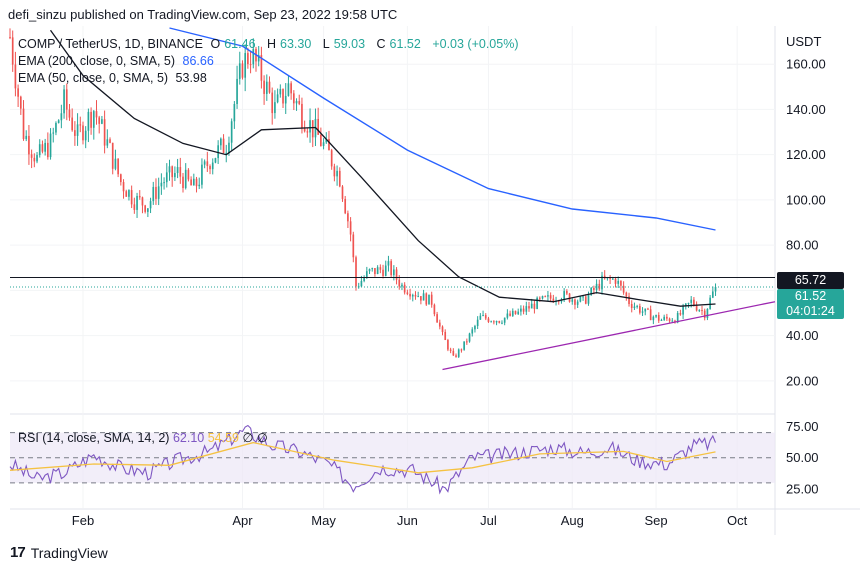  What do you see at coordinates (118, 61) in the screenshot?
I see `legend-ema200: EMA (200, close, 0, SMA, 5) 86.66` at bounding box center [118, 61].